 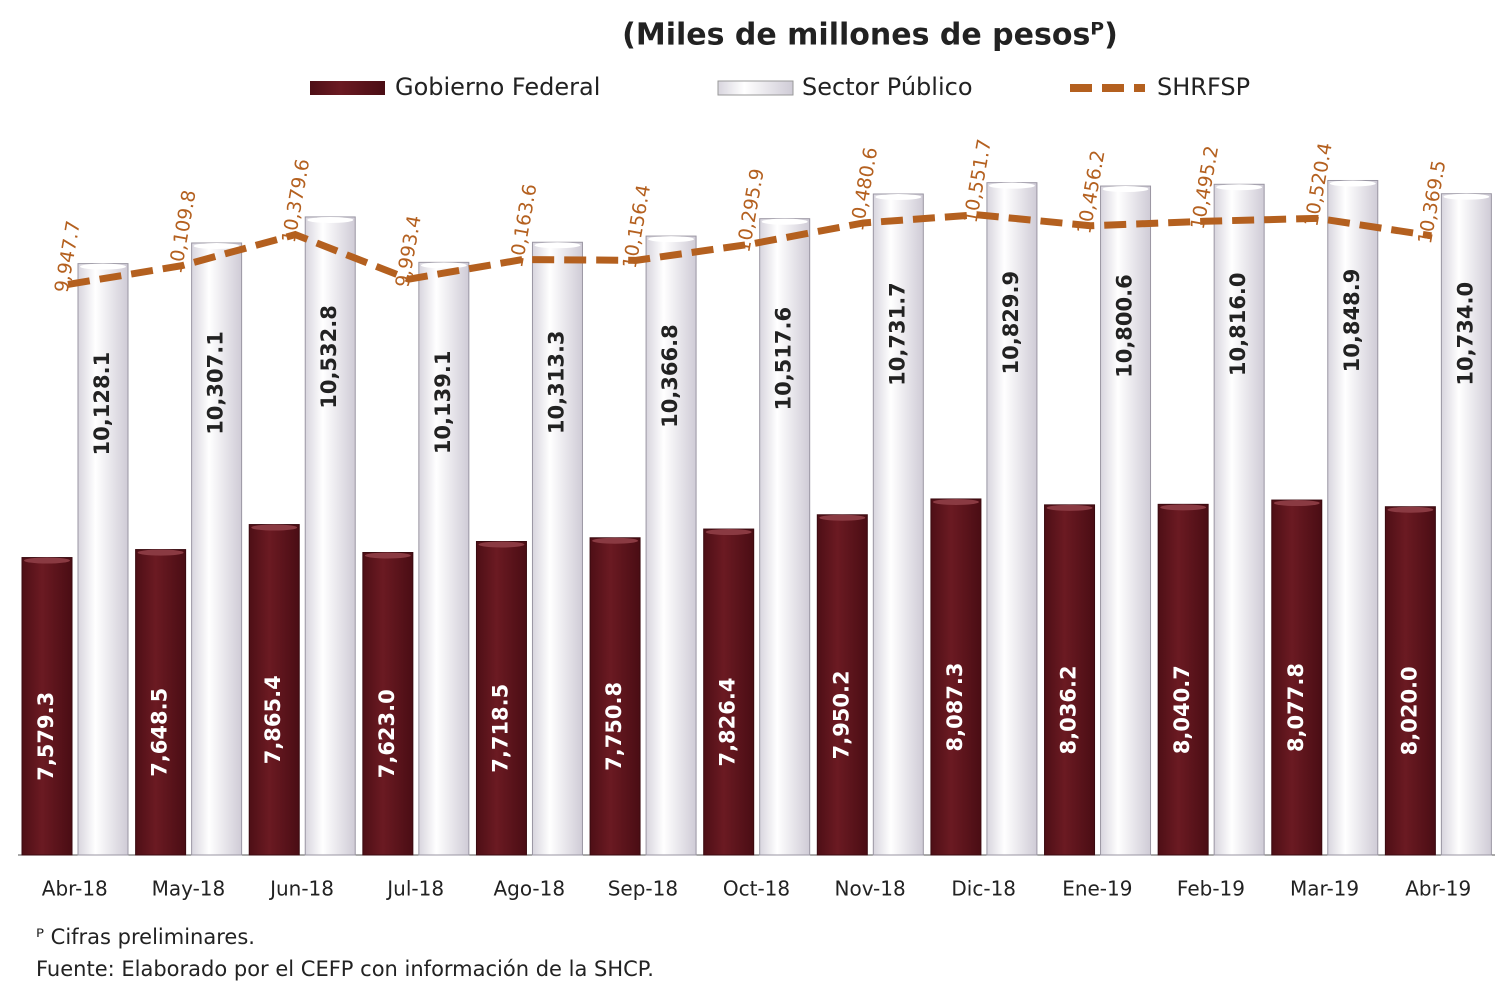 What do you see at coordinates (870, 889) in the screenshot?
I see `x-tick-label: Nov-18` at bounding box center [870, 889].